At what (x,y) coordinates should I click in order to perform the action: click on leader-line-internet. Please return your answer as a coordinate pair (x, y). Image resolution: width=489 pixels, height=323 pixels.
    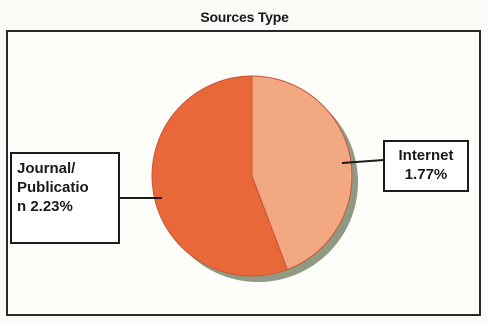
    Looking at the image, I should click on (362, 161).